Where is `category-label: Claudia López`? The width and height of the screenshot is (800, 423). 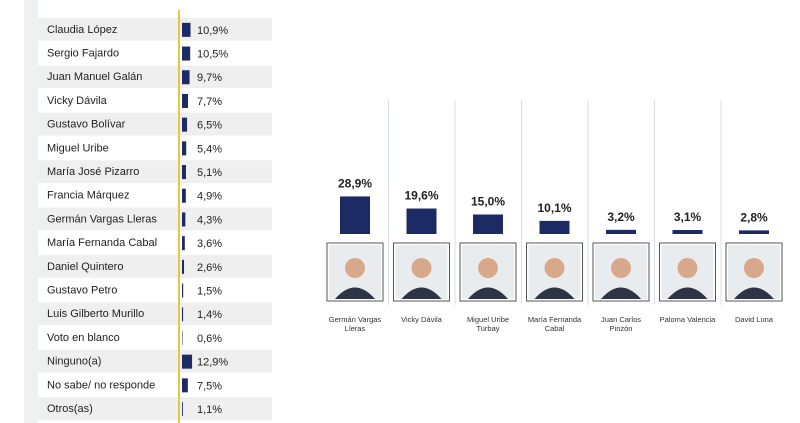
category-label: Claudia López is located at coordinates (82, 30).